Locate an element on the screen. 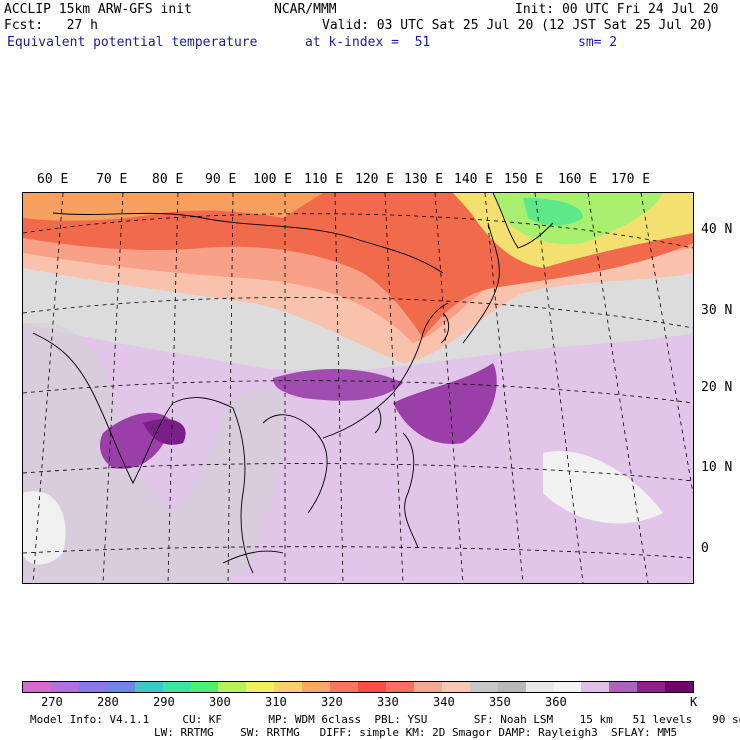  lat-label: 30 N is located at coordinates (717, 310).